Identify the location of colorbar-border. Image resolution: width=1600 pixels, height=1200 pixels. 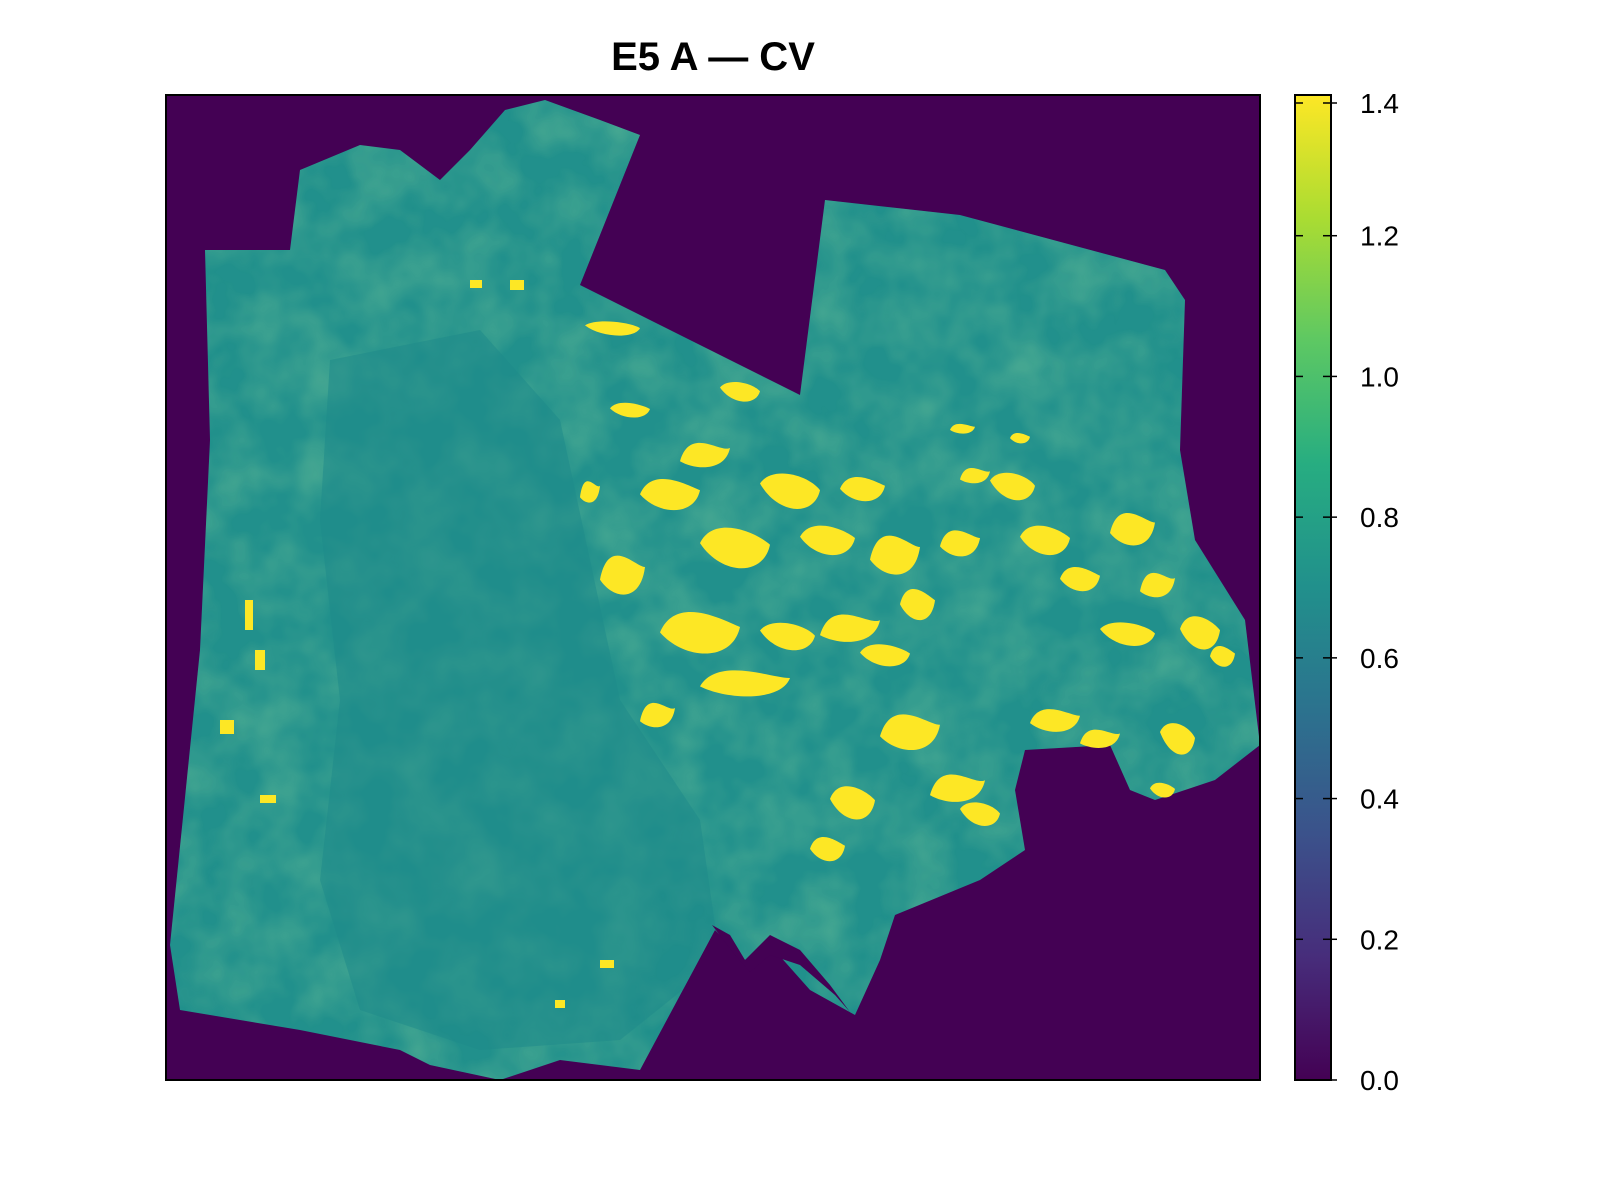
(1313, 587).